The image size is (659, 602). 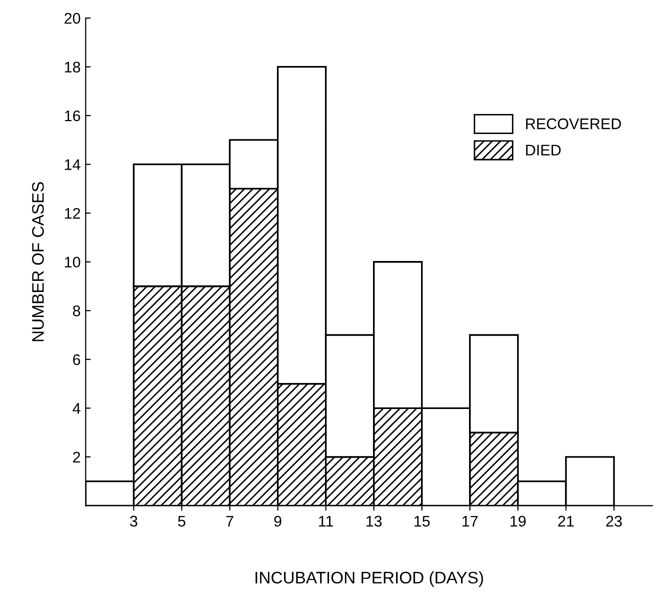 I want to click on y-axis-title: NUMBER OF CASES, so click(x=38, y=262).